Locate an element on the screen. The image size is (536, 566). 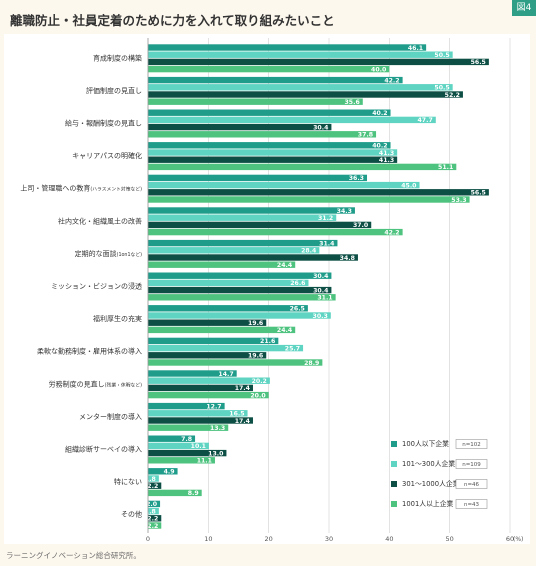
legend-label: 101～300人企業 is located at coordinates (428, 463).